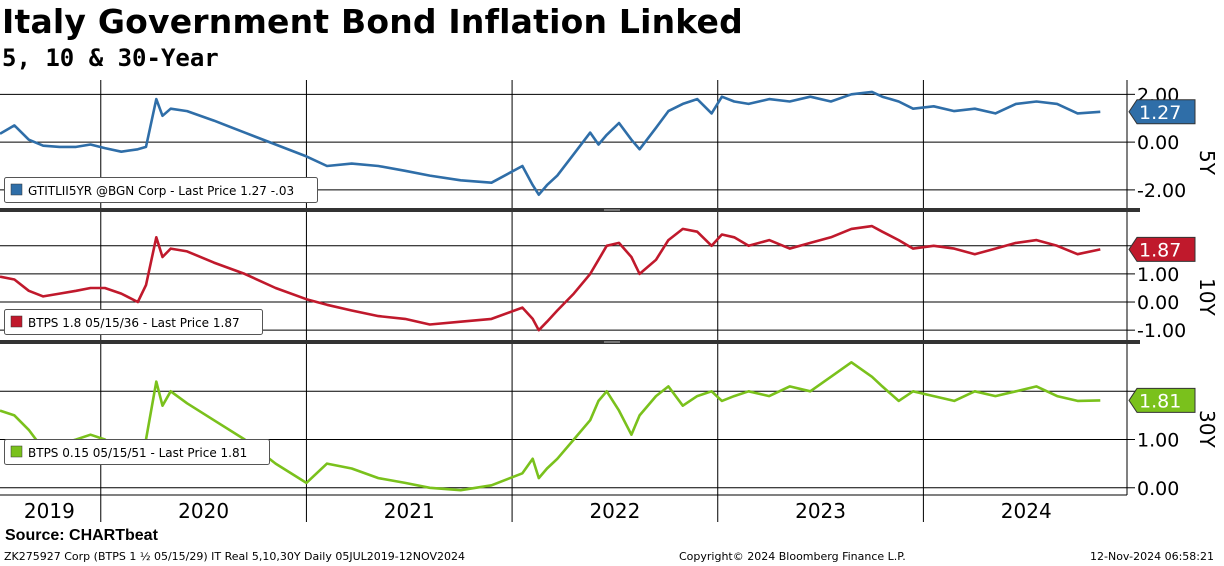  What do you see at coordinates (1152, 556) in the screenshot?
I see `footer-timestamp: 12-Nov-2024 06:58:21` at bounding box center [1152, 556].